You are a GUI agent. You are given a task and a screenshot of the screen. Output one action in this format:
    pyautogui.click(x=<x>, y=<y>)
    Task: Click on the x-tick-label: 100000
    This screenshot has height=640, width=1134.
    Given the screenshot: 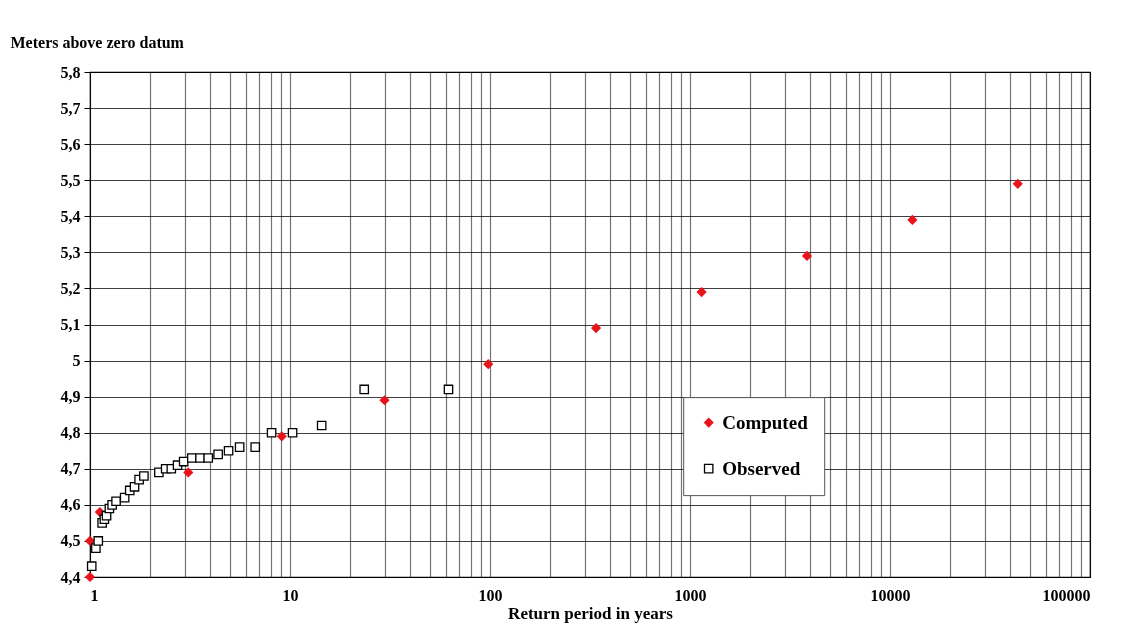 What is the action you would take?
    pyautogui.click(x=1066, y=595)
    